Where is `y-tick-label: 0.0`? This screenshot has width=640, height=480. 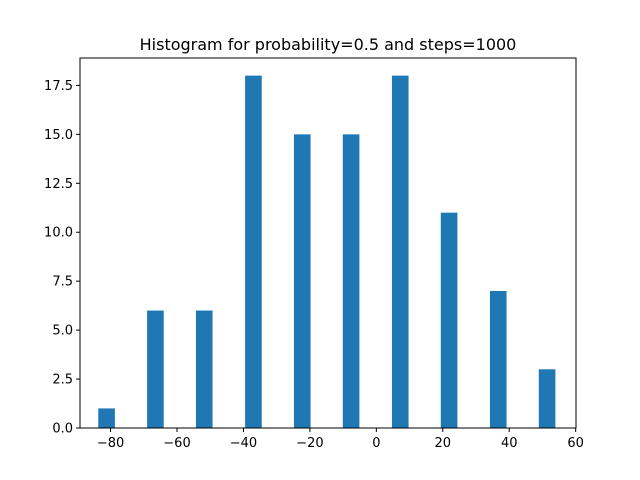
y-tick-label: 0.0 is located at coordinates (62, 429).